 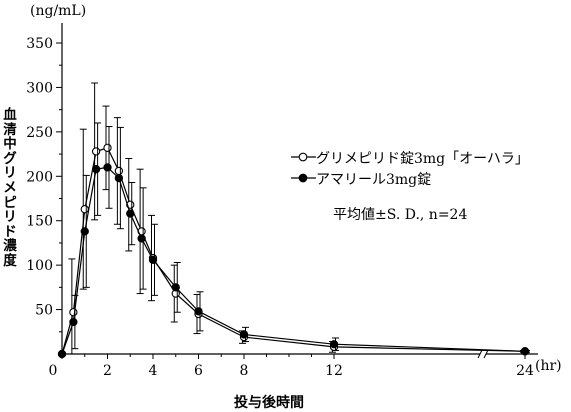 I want to click on y-tick-label: 200, so click(x=39, y=177).